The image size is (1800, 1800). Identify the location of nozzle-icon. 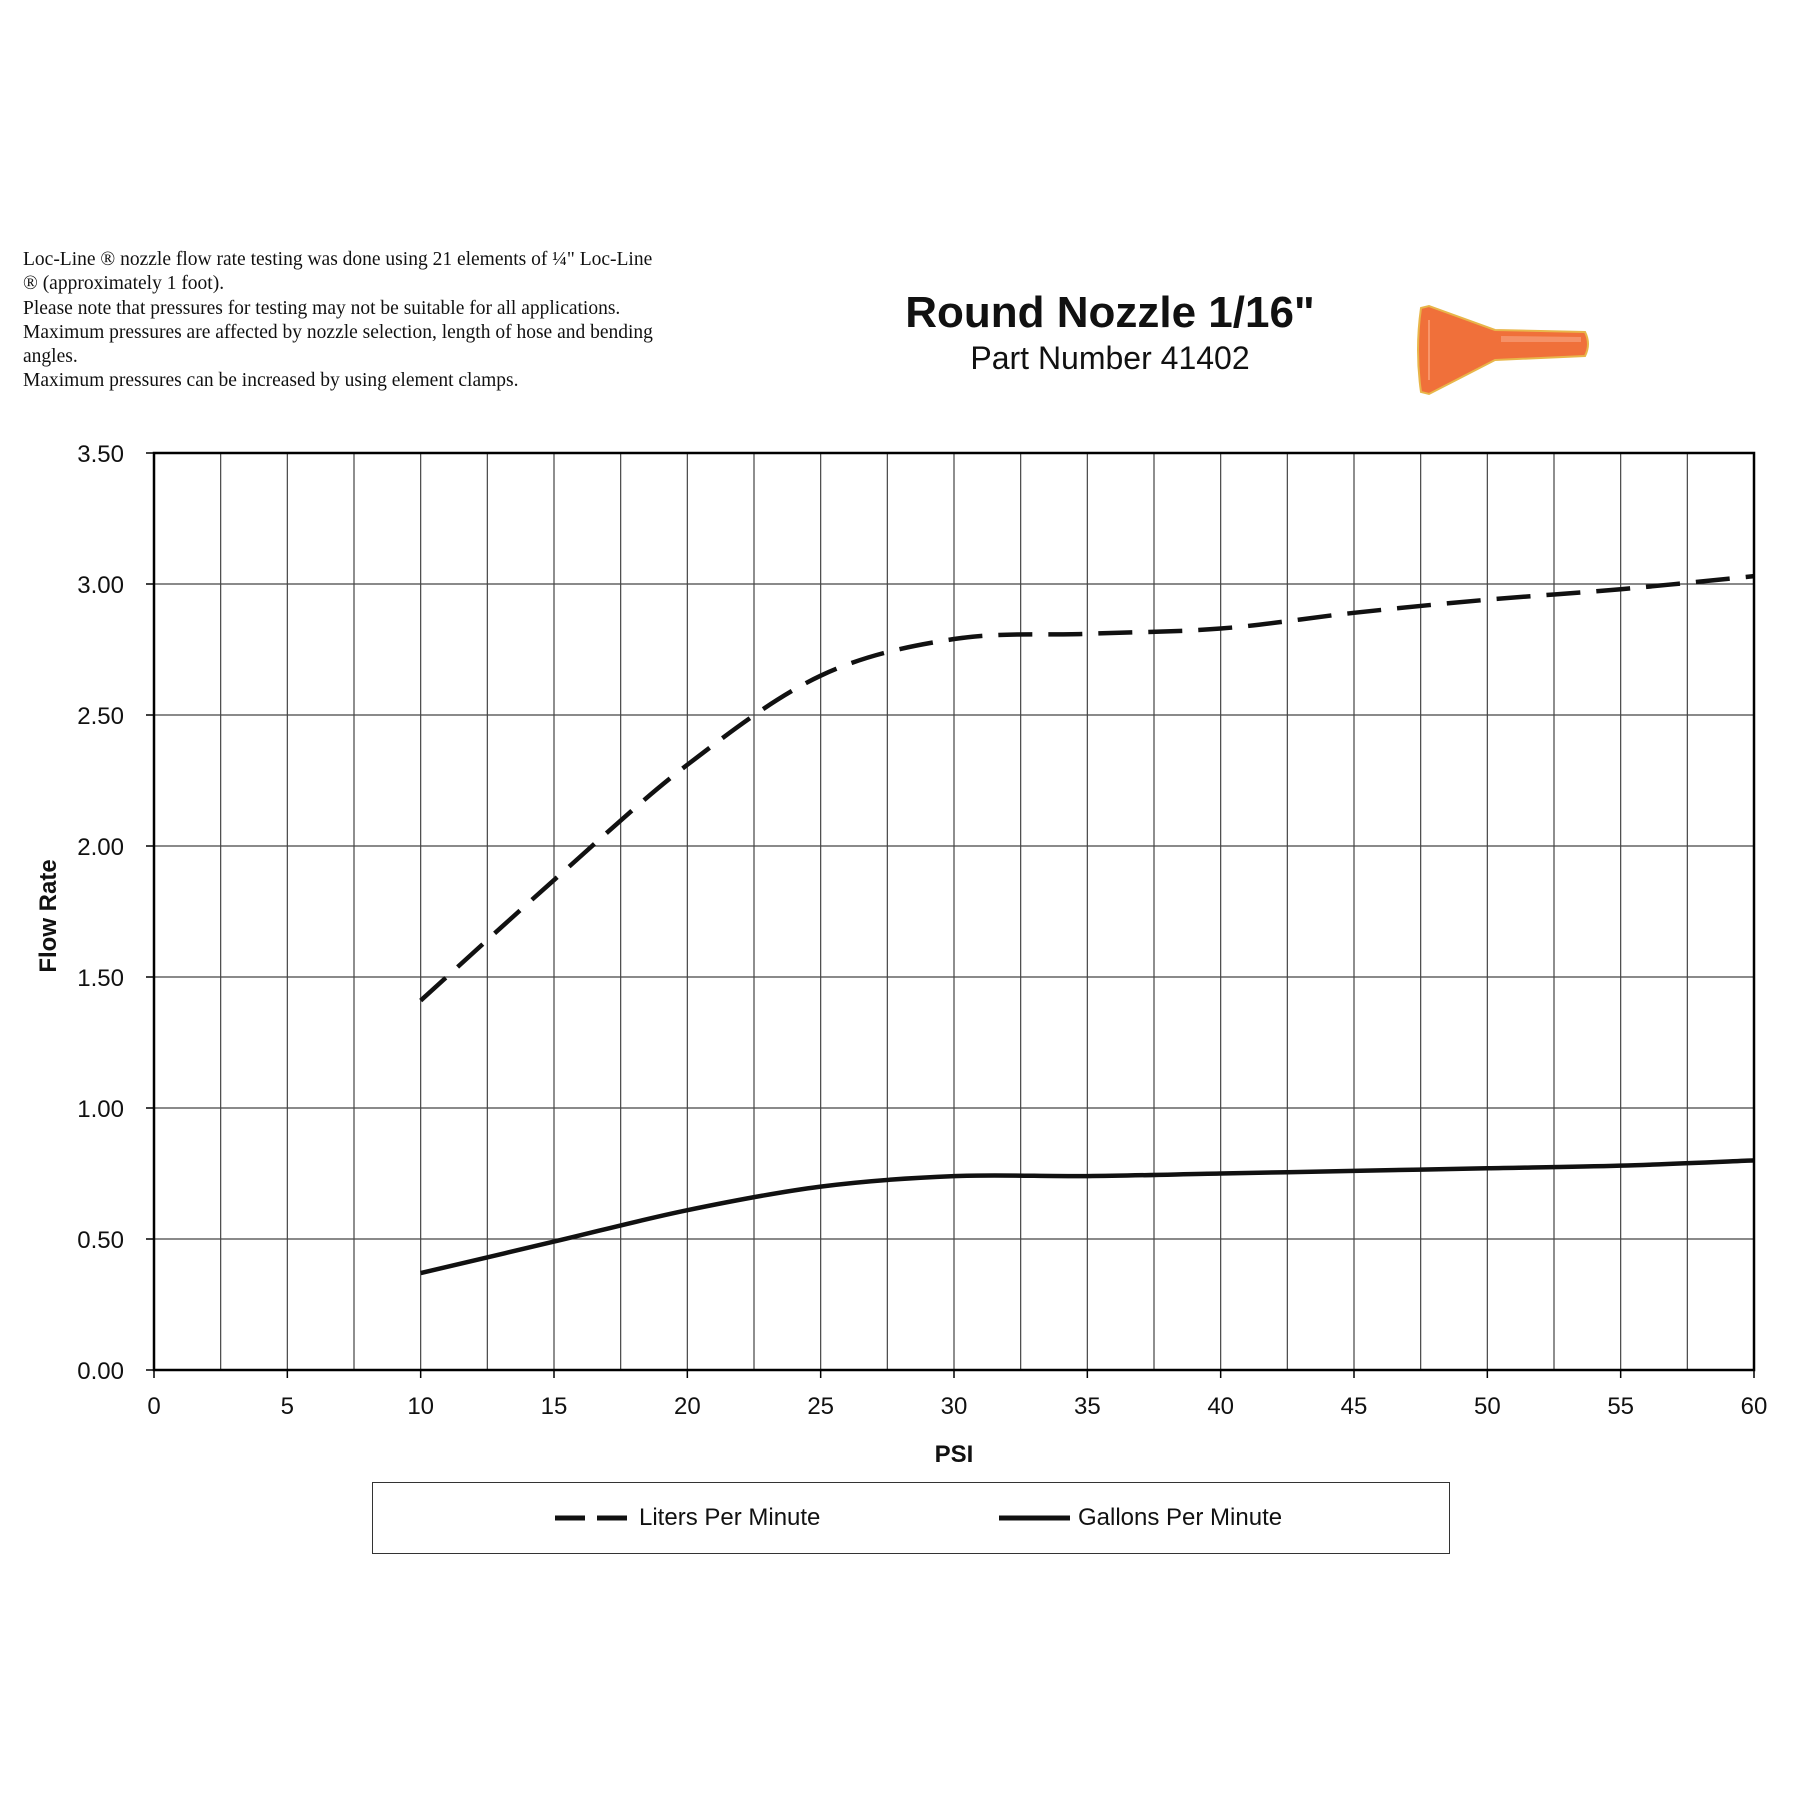
(1503, 350).